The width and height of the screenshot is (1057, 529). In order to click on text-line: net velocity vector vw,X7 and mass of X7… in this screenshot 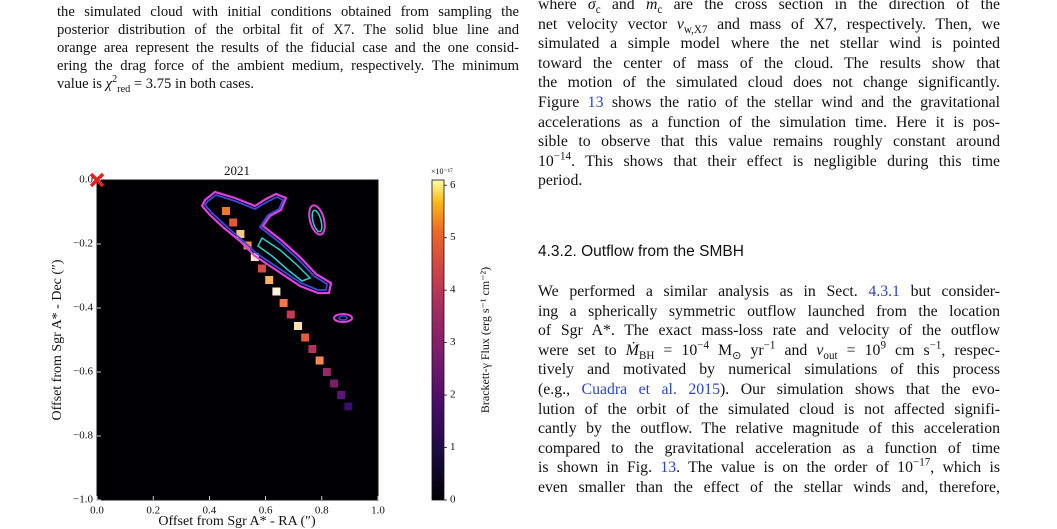, I will do `click(769, 25)`.